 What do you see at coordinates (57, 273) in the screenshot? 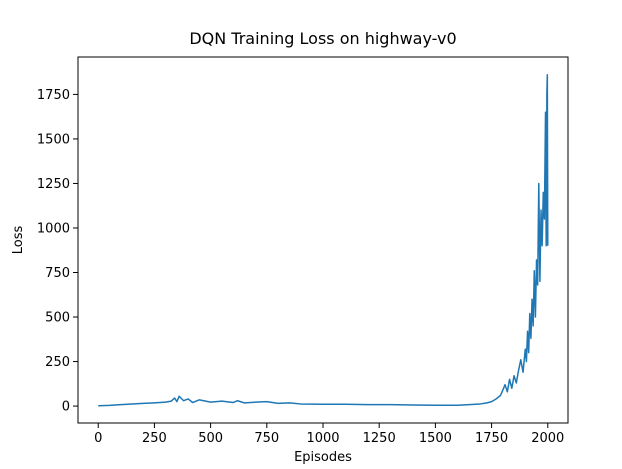
I see `y-tick-label: 750` at bounding box center [57, 273].